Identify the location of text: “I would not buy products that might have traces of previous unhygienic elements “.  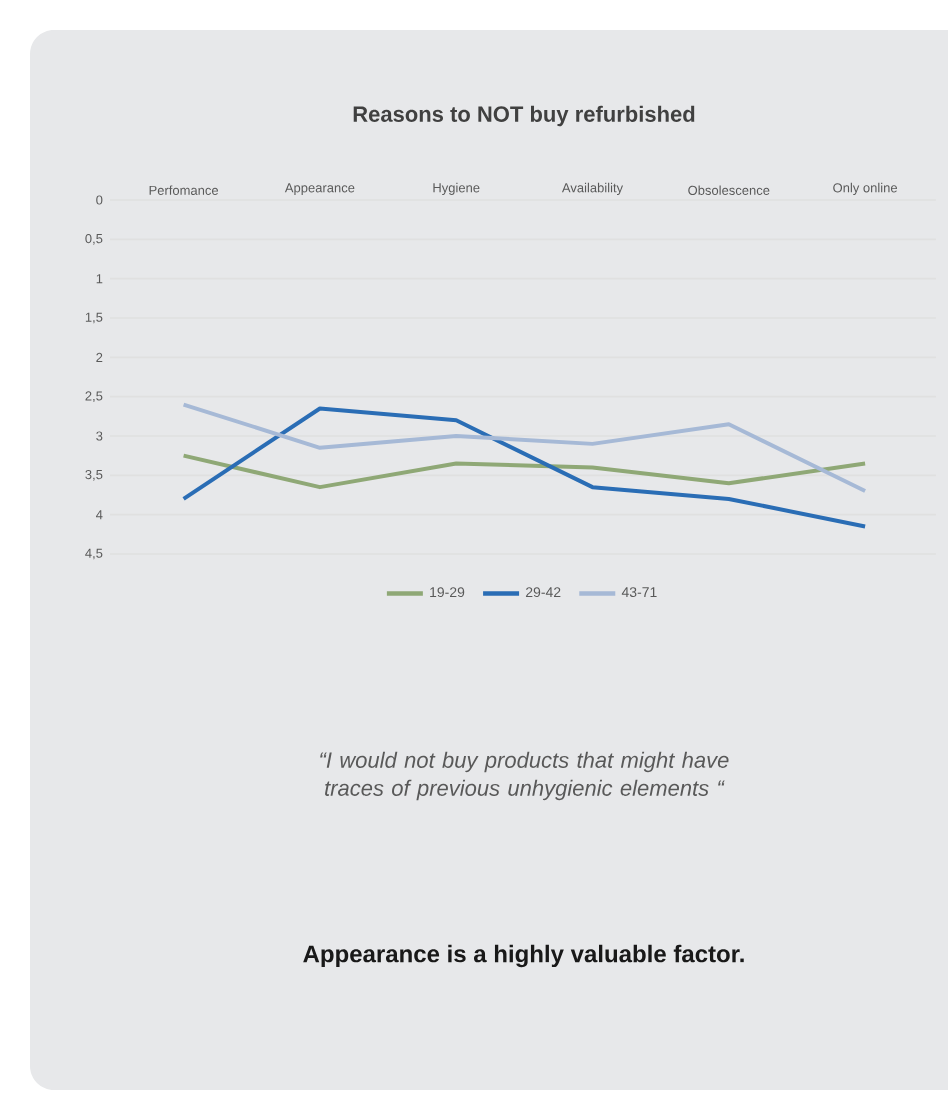
(524, 776).